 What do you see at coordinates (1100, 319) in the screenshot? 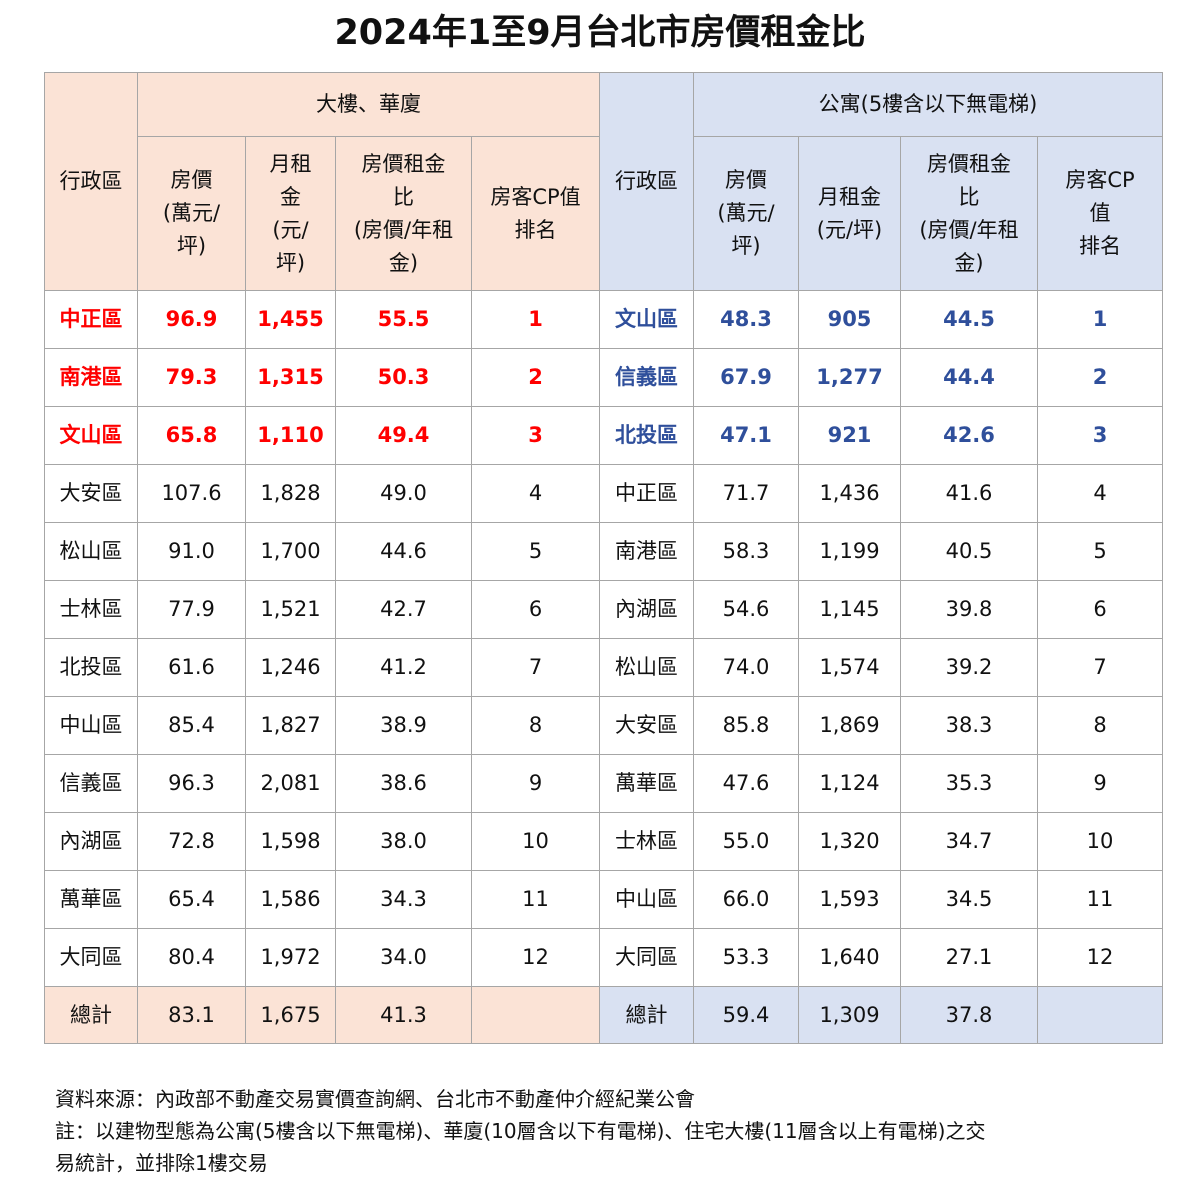
I see `cell-rank-right: 1` at bounding box center [1100, 319].